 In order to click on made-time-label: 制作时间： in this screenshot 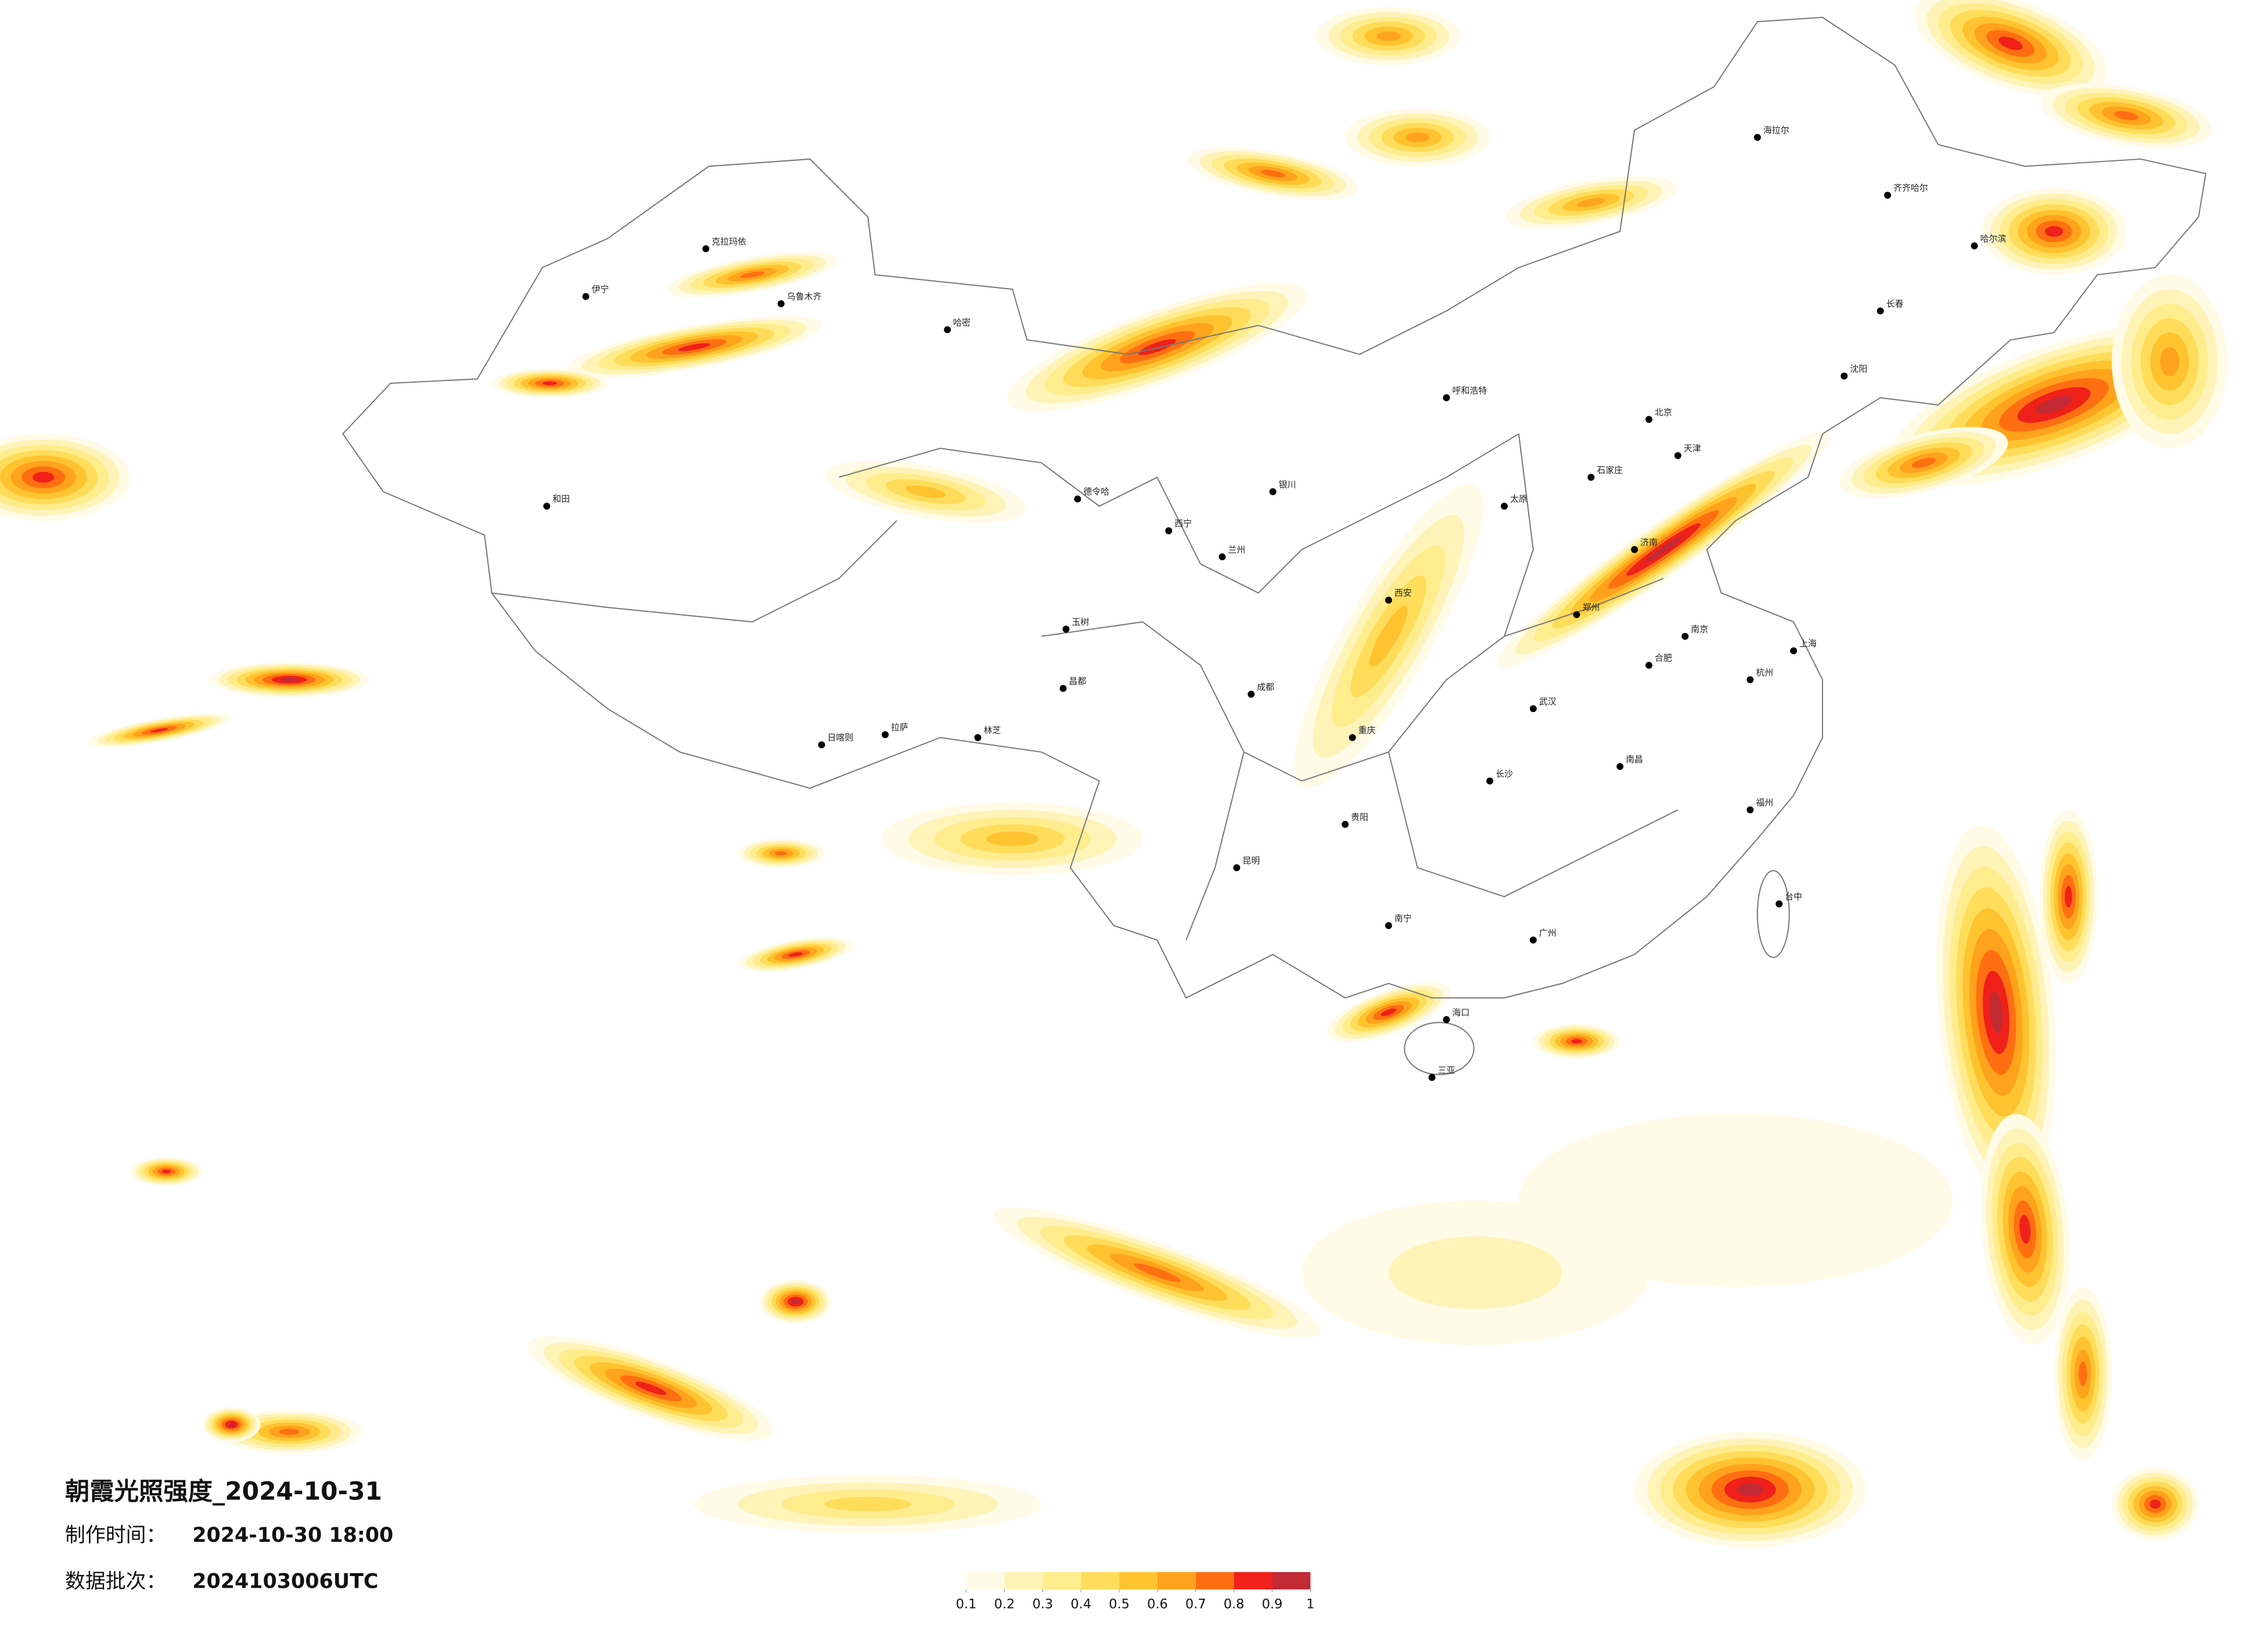, I will do `click(115, 1535)`.